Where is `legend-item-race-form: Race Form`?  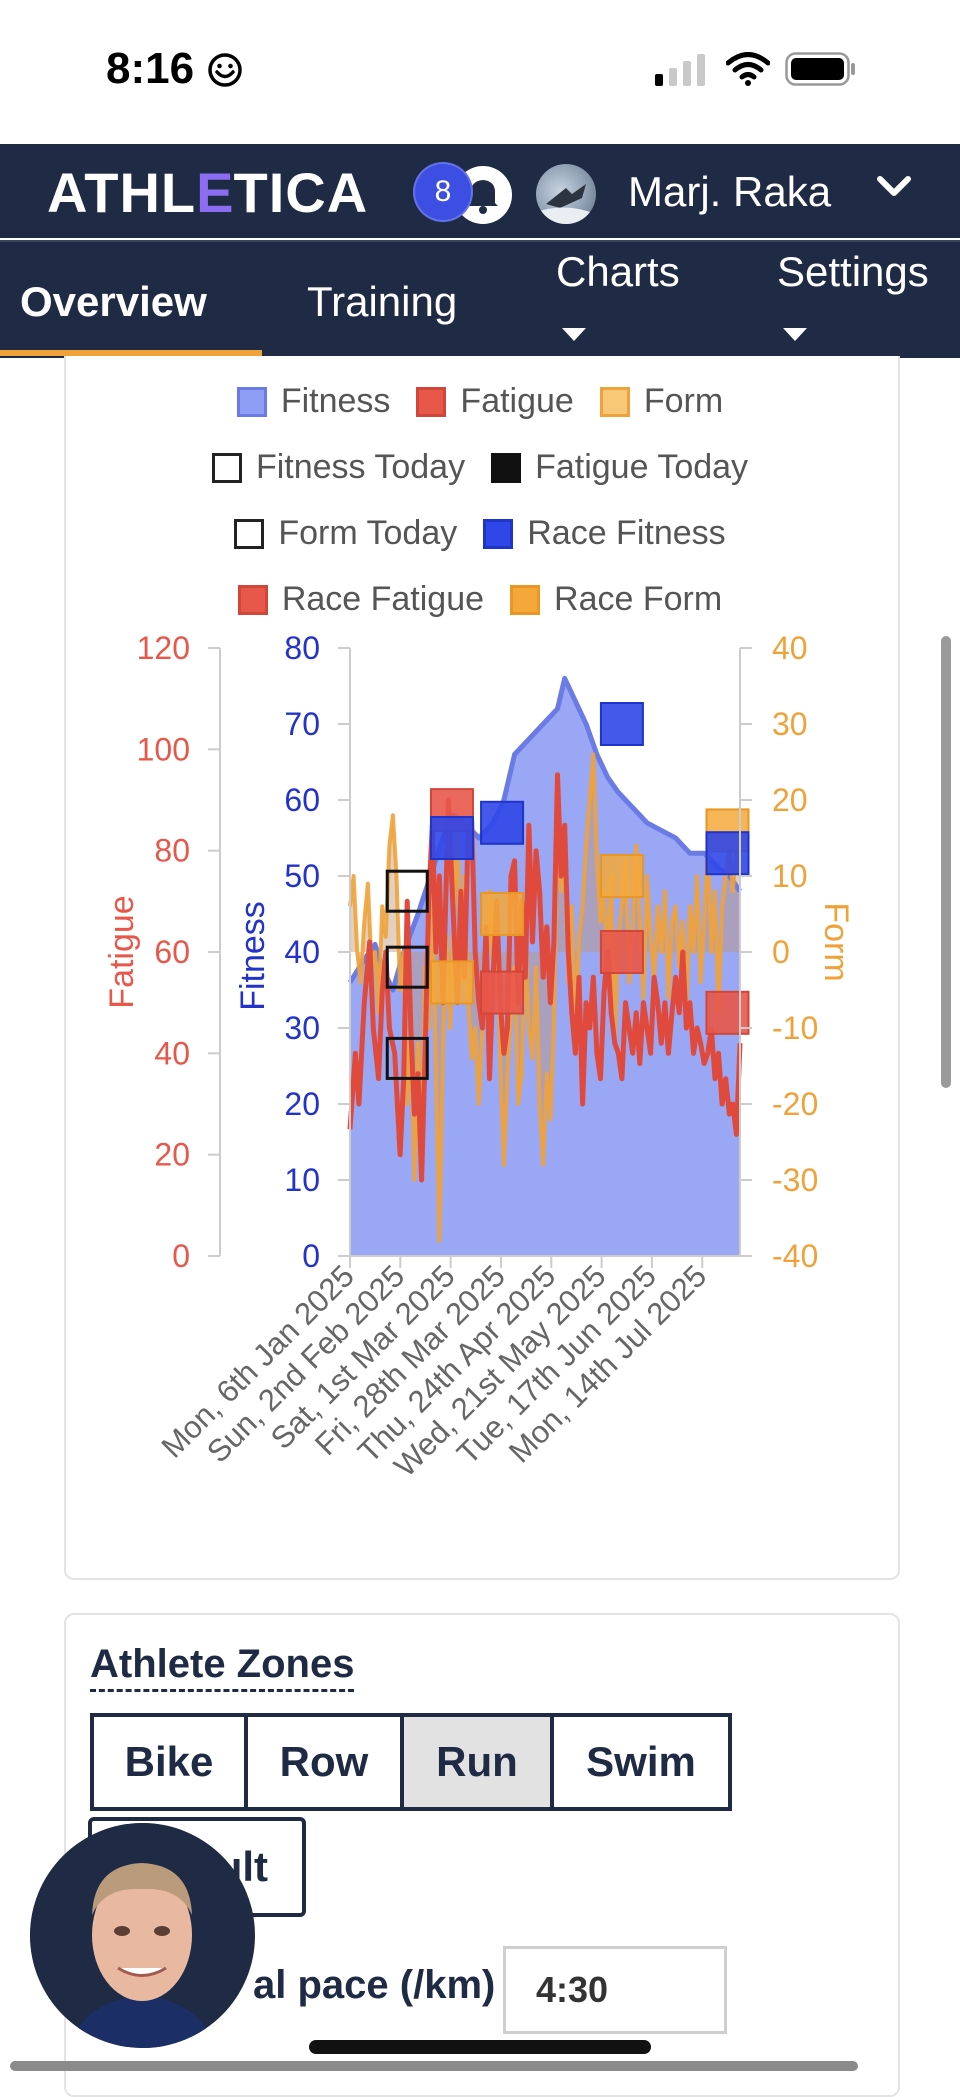 legend-item-race-form: Race Form is located at coordinates (616, 599).